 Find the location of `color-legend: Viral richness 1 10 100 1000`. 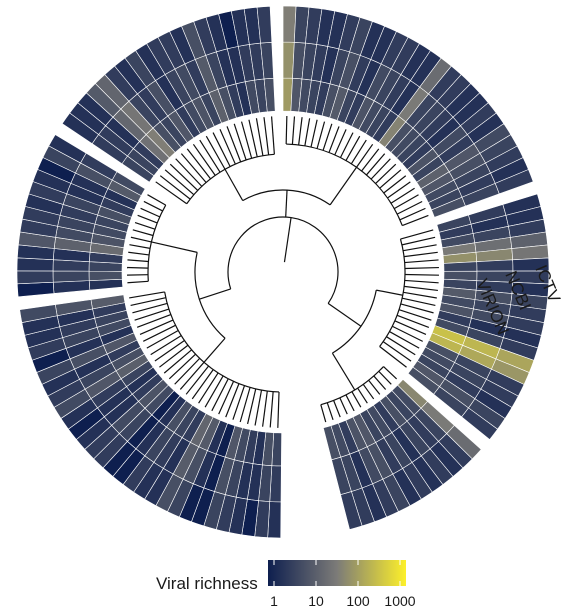

color-legend: Viral richness 1 10 100 1000 is located at coordinates (286, 584).